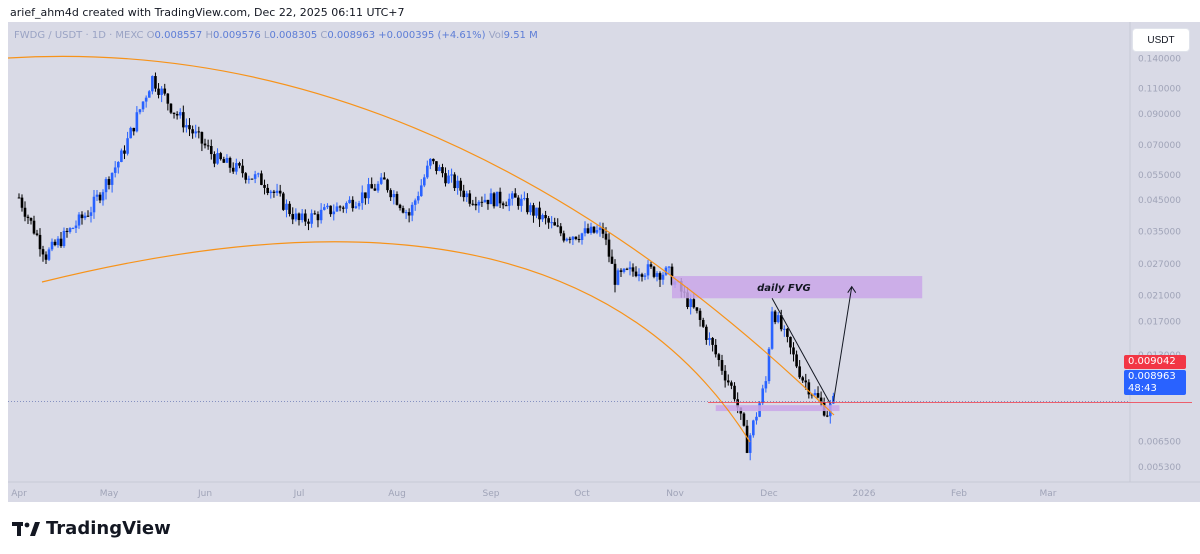  What do you see at coordinates (491, 494) in the screenshot?
I see `x-tick-label: Sep` at bounding box center [491, 494].